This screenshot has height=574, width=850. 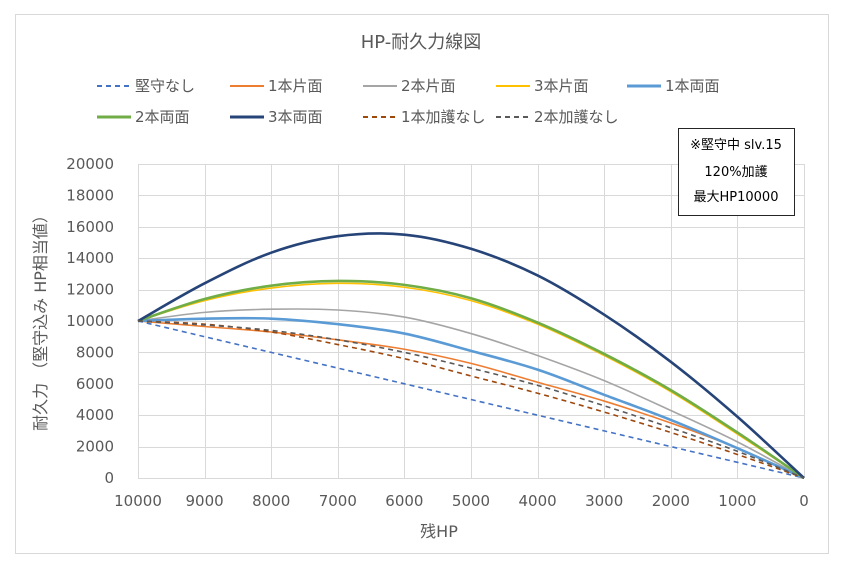 What do you see at coordinates (804, 501) in the screenshot?
I see `x-tick-label-10: 0` at bounding box center [804, 501].